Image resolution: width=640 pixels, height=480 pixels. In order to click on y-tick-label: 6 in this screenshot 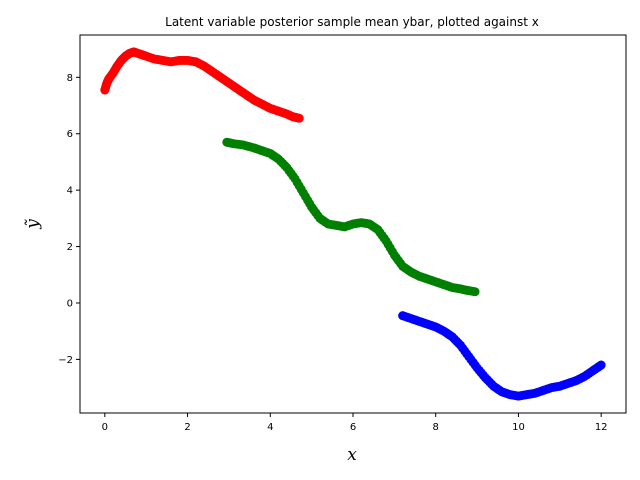, I will do `click(70, 134)`.